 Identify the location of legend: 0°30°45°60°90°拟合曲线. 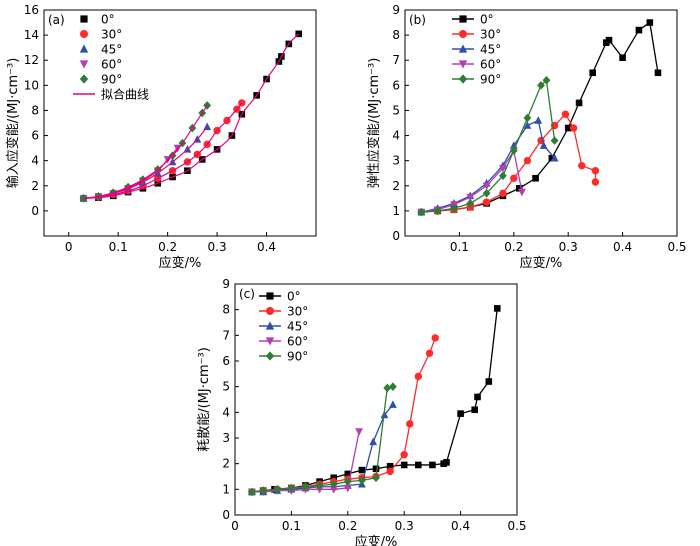
(111, 57).